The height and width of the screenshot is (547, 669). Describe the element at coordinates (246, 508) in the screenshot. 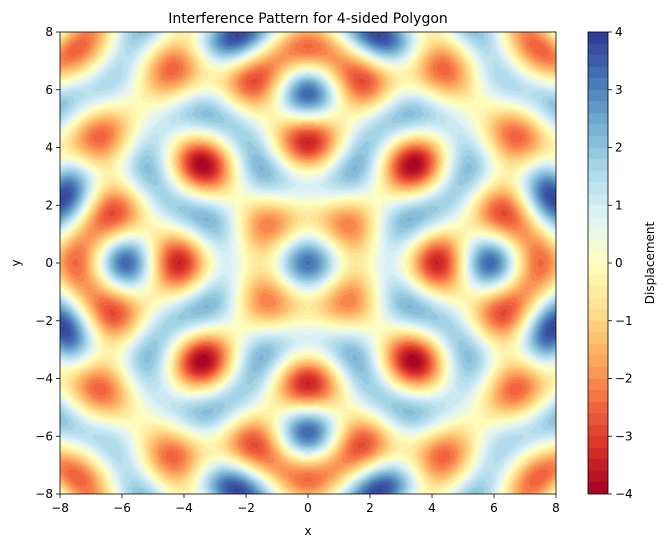

I see `x-tick-label: −2` at that location.